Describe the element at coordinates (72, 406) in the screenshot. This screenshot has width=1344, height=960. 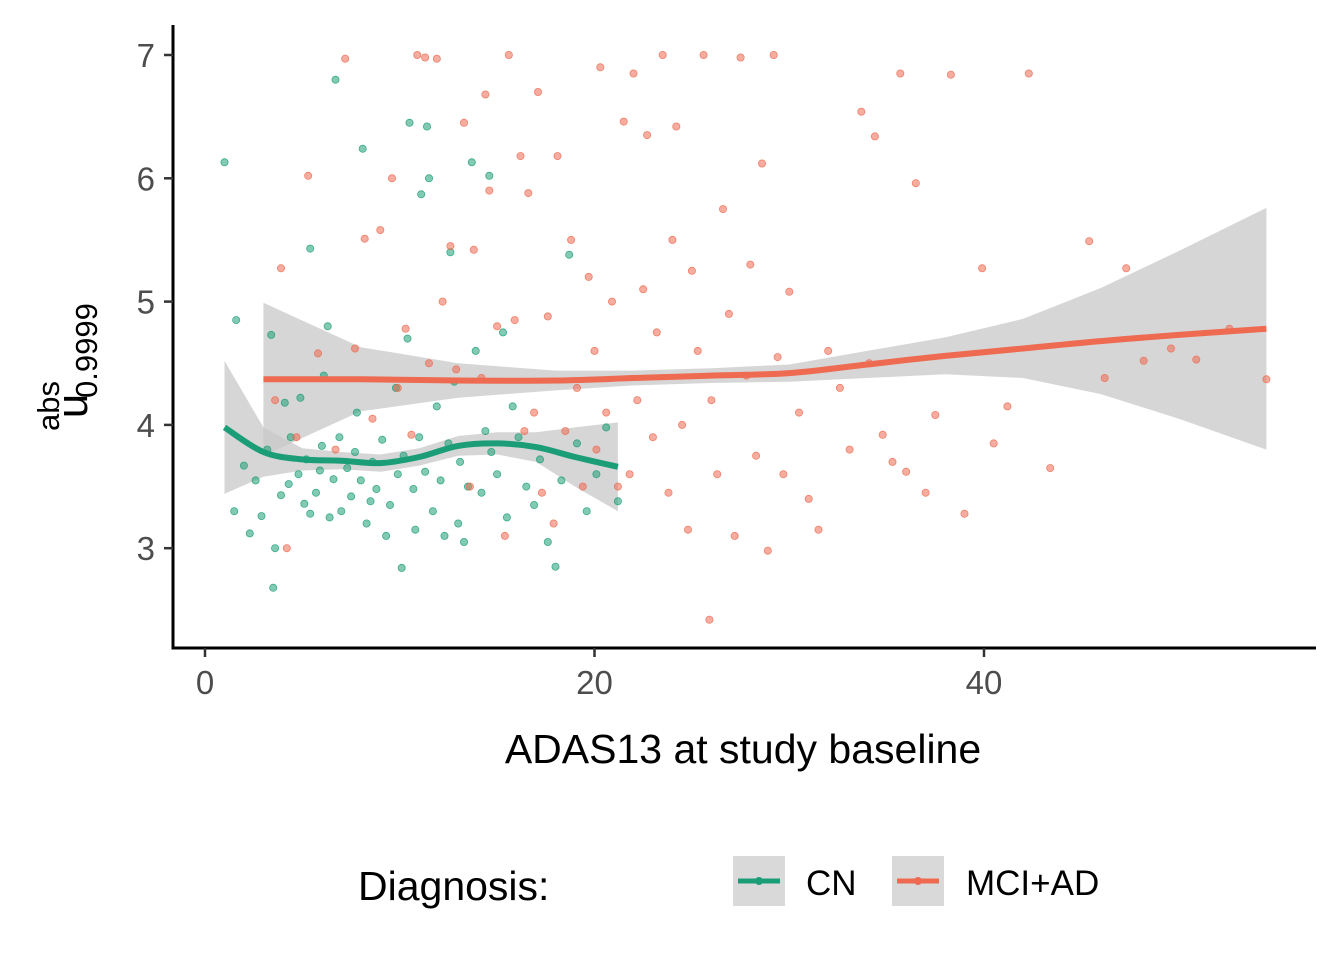
I see `y-axis-title-main: u` at that location.